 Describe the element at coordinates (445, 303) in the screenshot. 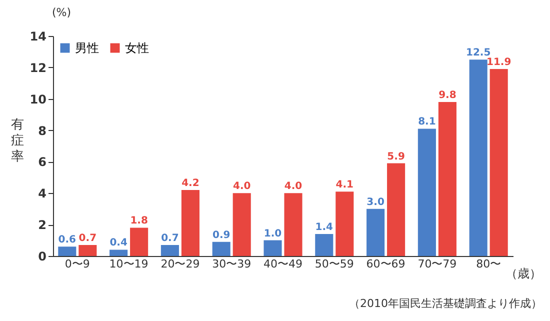

I see `text: （2010年国民生活基礎調査より作成）` at that location.